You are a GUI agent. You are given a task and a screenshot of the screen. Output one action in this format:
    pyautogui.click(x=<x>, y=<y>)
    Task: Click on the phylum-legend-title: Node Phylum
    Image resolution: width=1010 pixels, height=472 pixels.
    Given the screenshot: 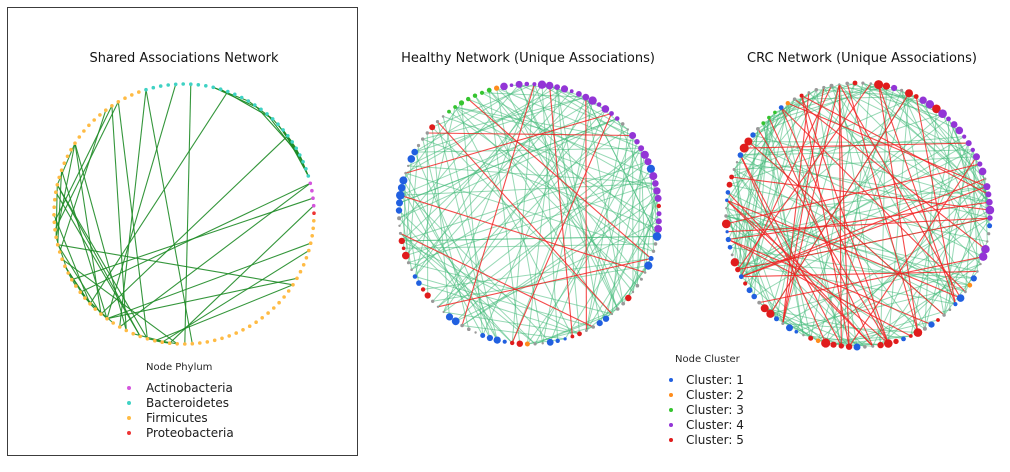 What is the action you would take?
    pyautogui.click(x=179, y=367)
    